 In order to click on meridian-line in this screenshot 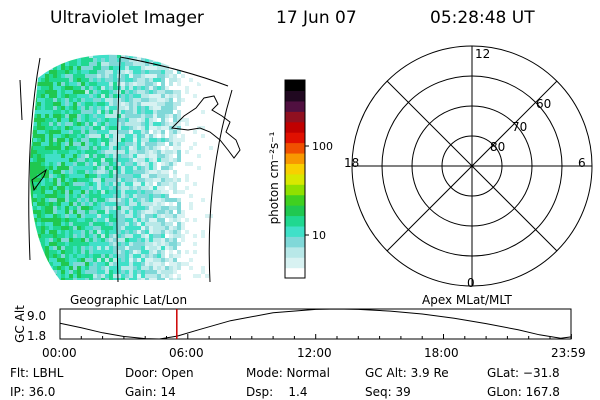, I will do `click(21, 100)`.